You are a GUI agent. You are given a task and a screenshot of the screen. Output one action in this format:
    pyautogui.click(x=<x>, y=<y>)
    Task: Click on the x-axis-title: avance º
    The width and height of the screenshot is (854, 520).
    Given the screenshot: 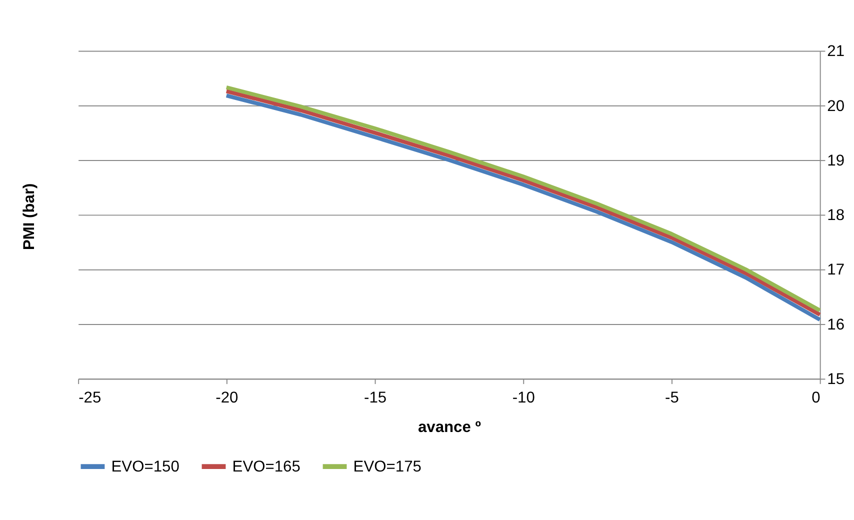 What is the action you would take?
    pyautogui.click(x=450, y=427)
    